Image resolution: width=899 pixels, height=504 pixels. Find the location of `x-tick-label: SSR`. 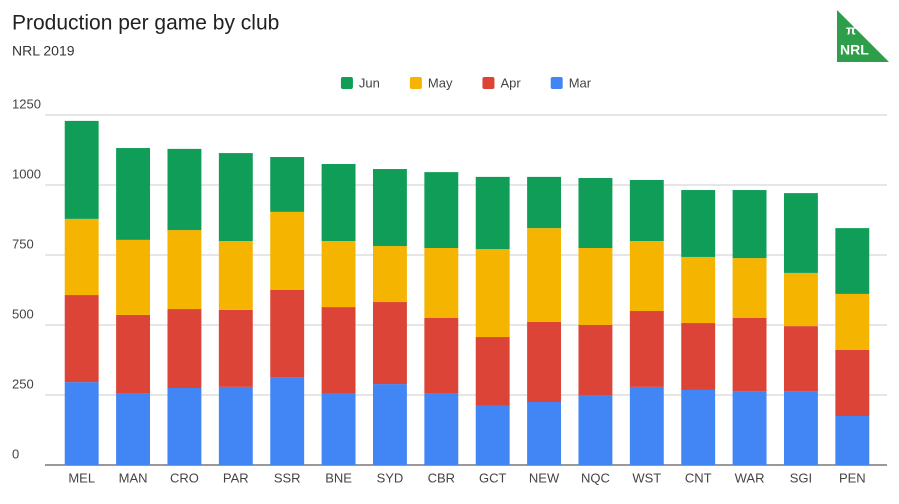

x-tick-label: SSR is located at coordinates (287, 477).